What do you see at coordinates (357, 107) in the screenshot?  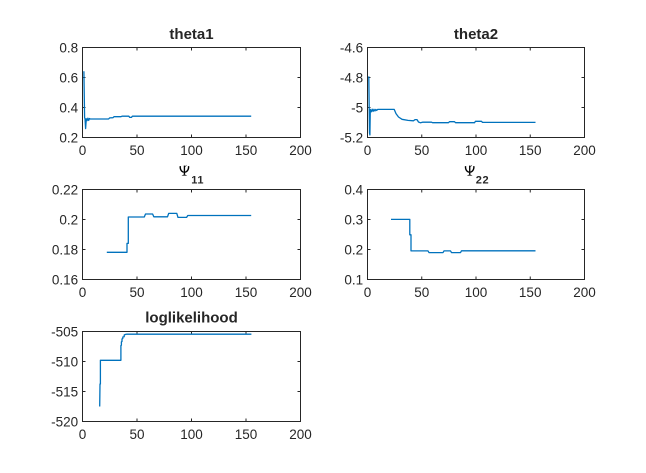 I see `svg-text: -5` at bounding box center [357, 107].